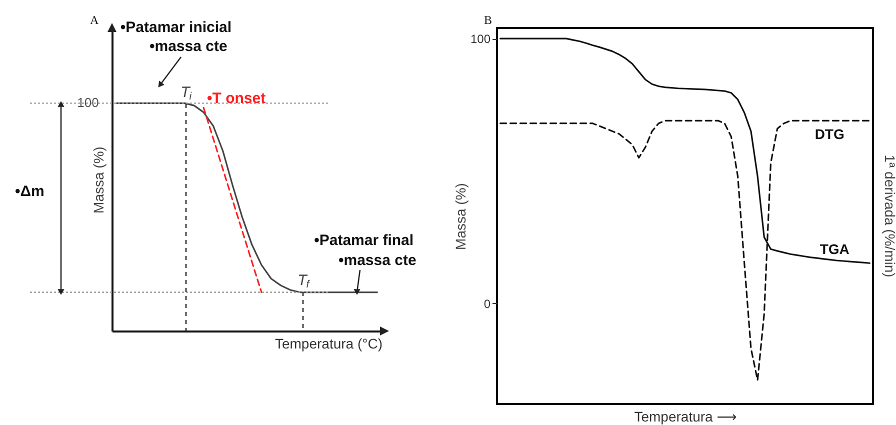 This screenshot has width=896, height=425. I want to click on chart-title: B, so click(488, 20).